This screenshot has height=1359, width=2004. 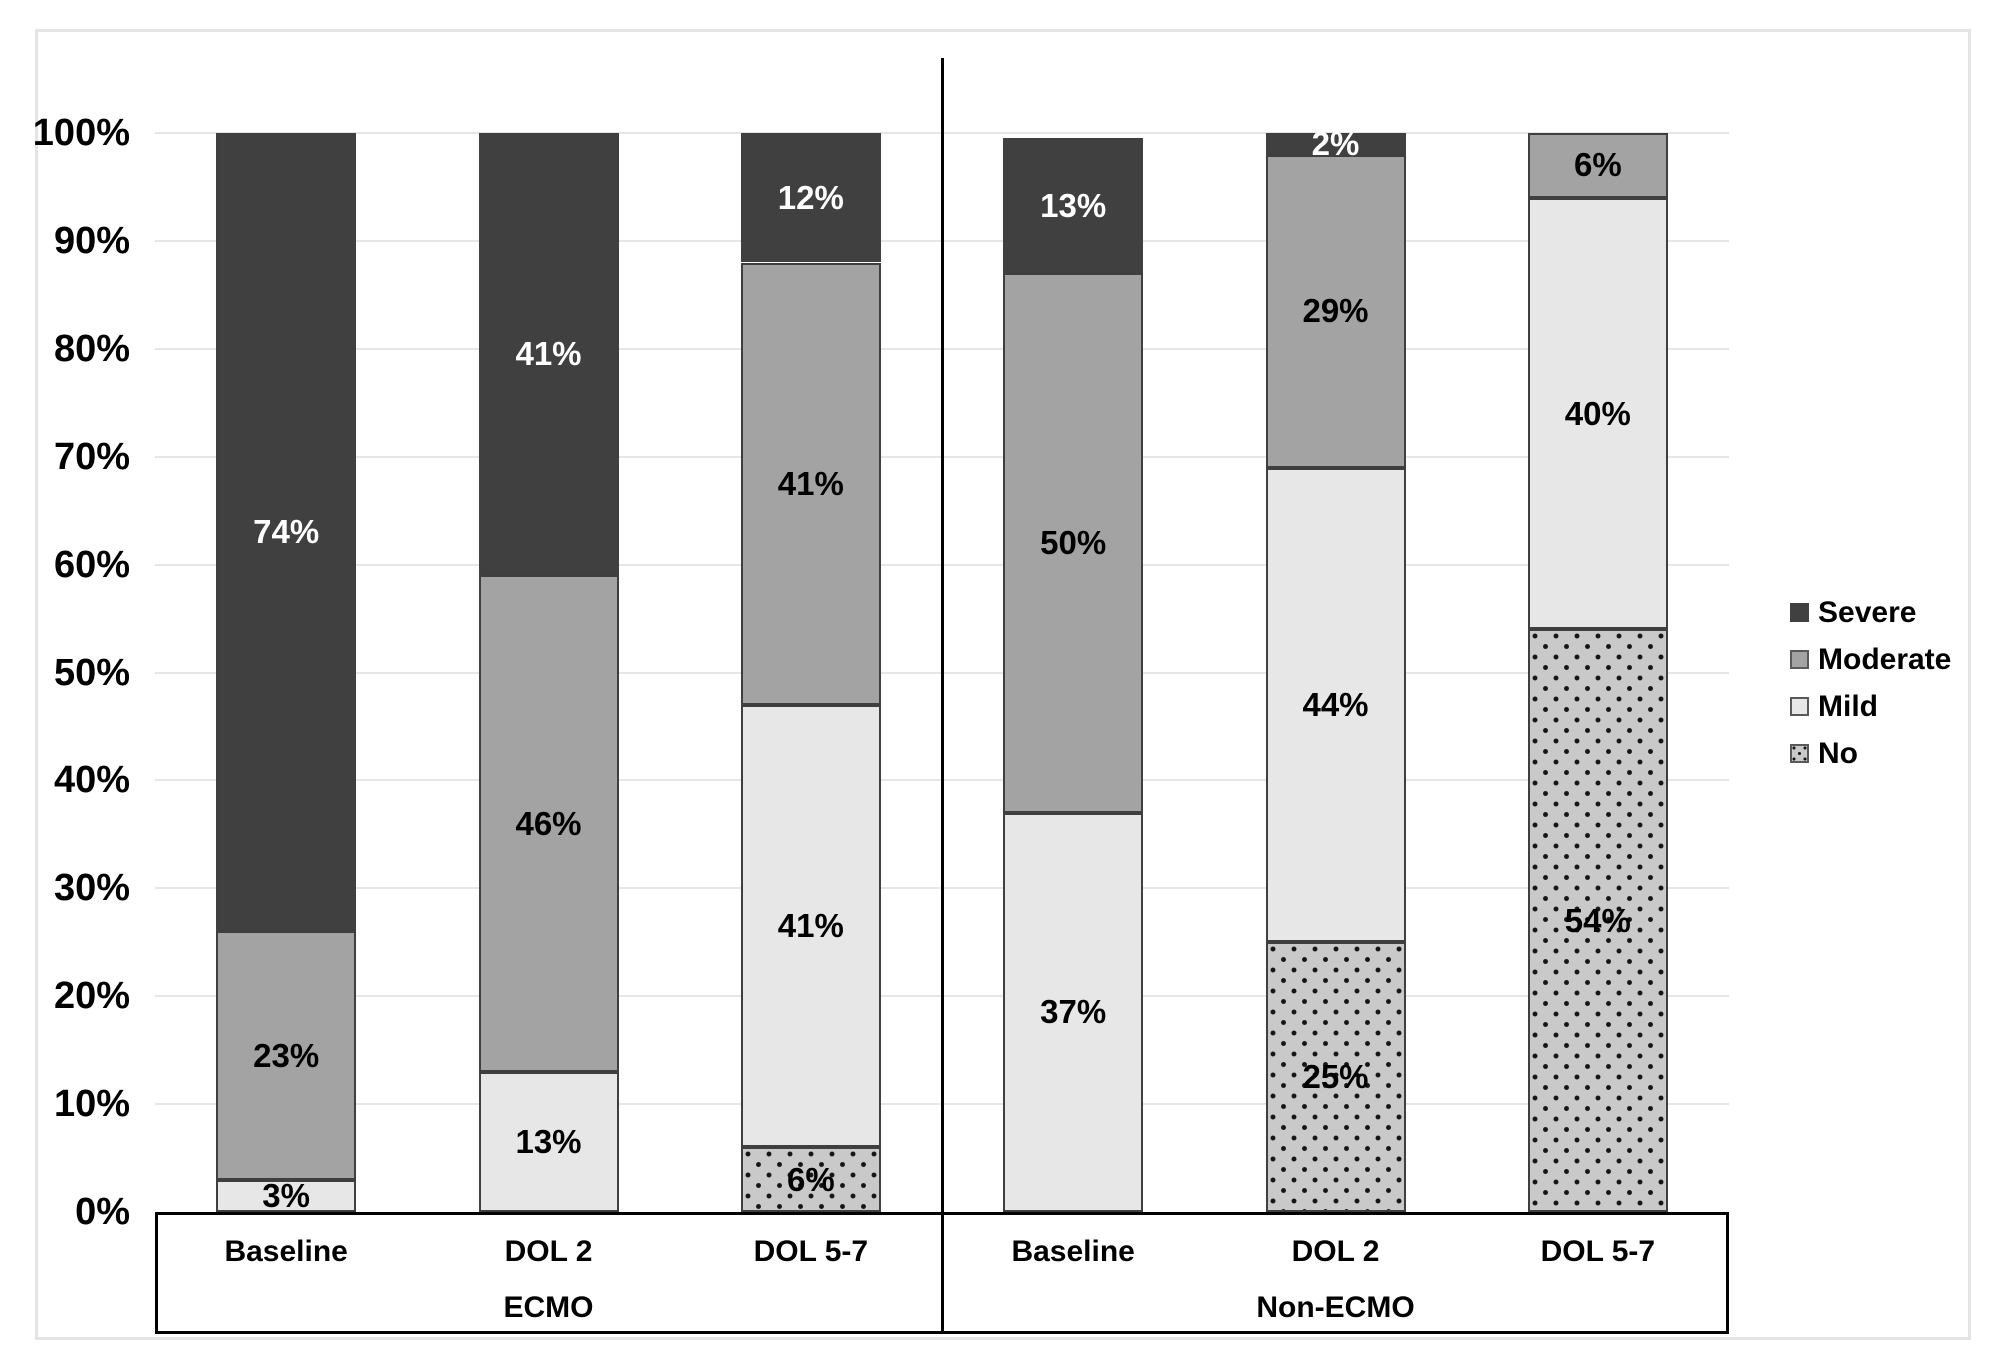 What do you see at coordinates (91, 564) in the screenshot?
I see `y-axis-tick-label: 60%` at bounding box center [91, 564].